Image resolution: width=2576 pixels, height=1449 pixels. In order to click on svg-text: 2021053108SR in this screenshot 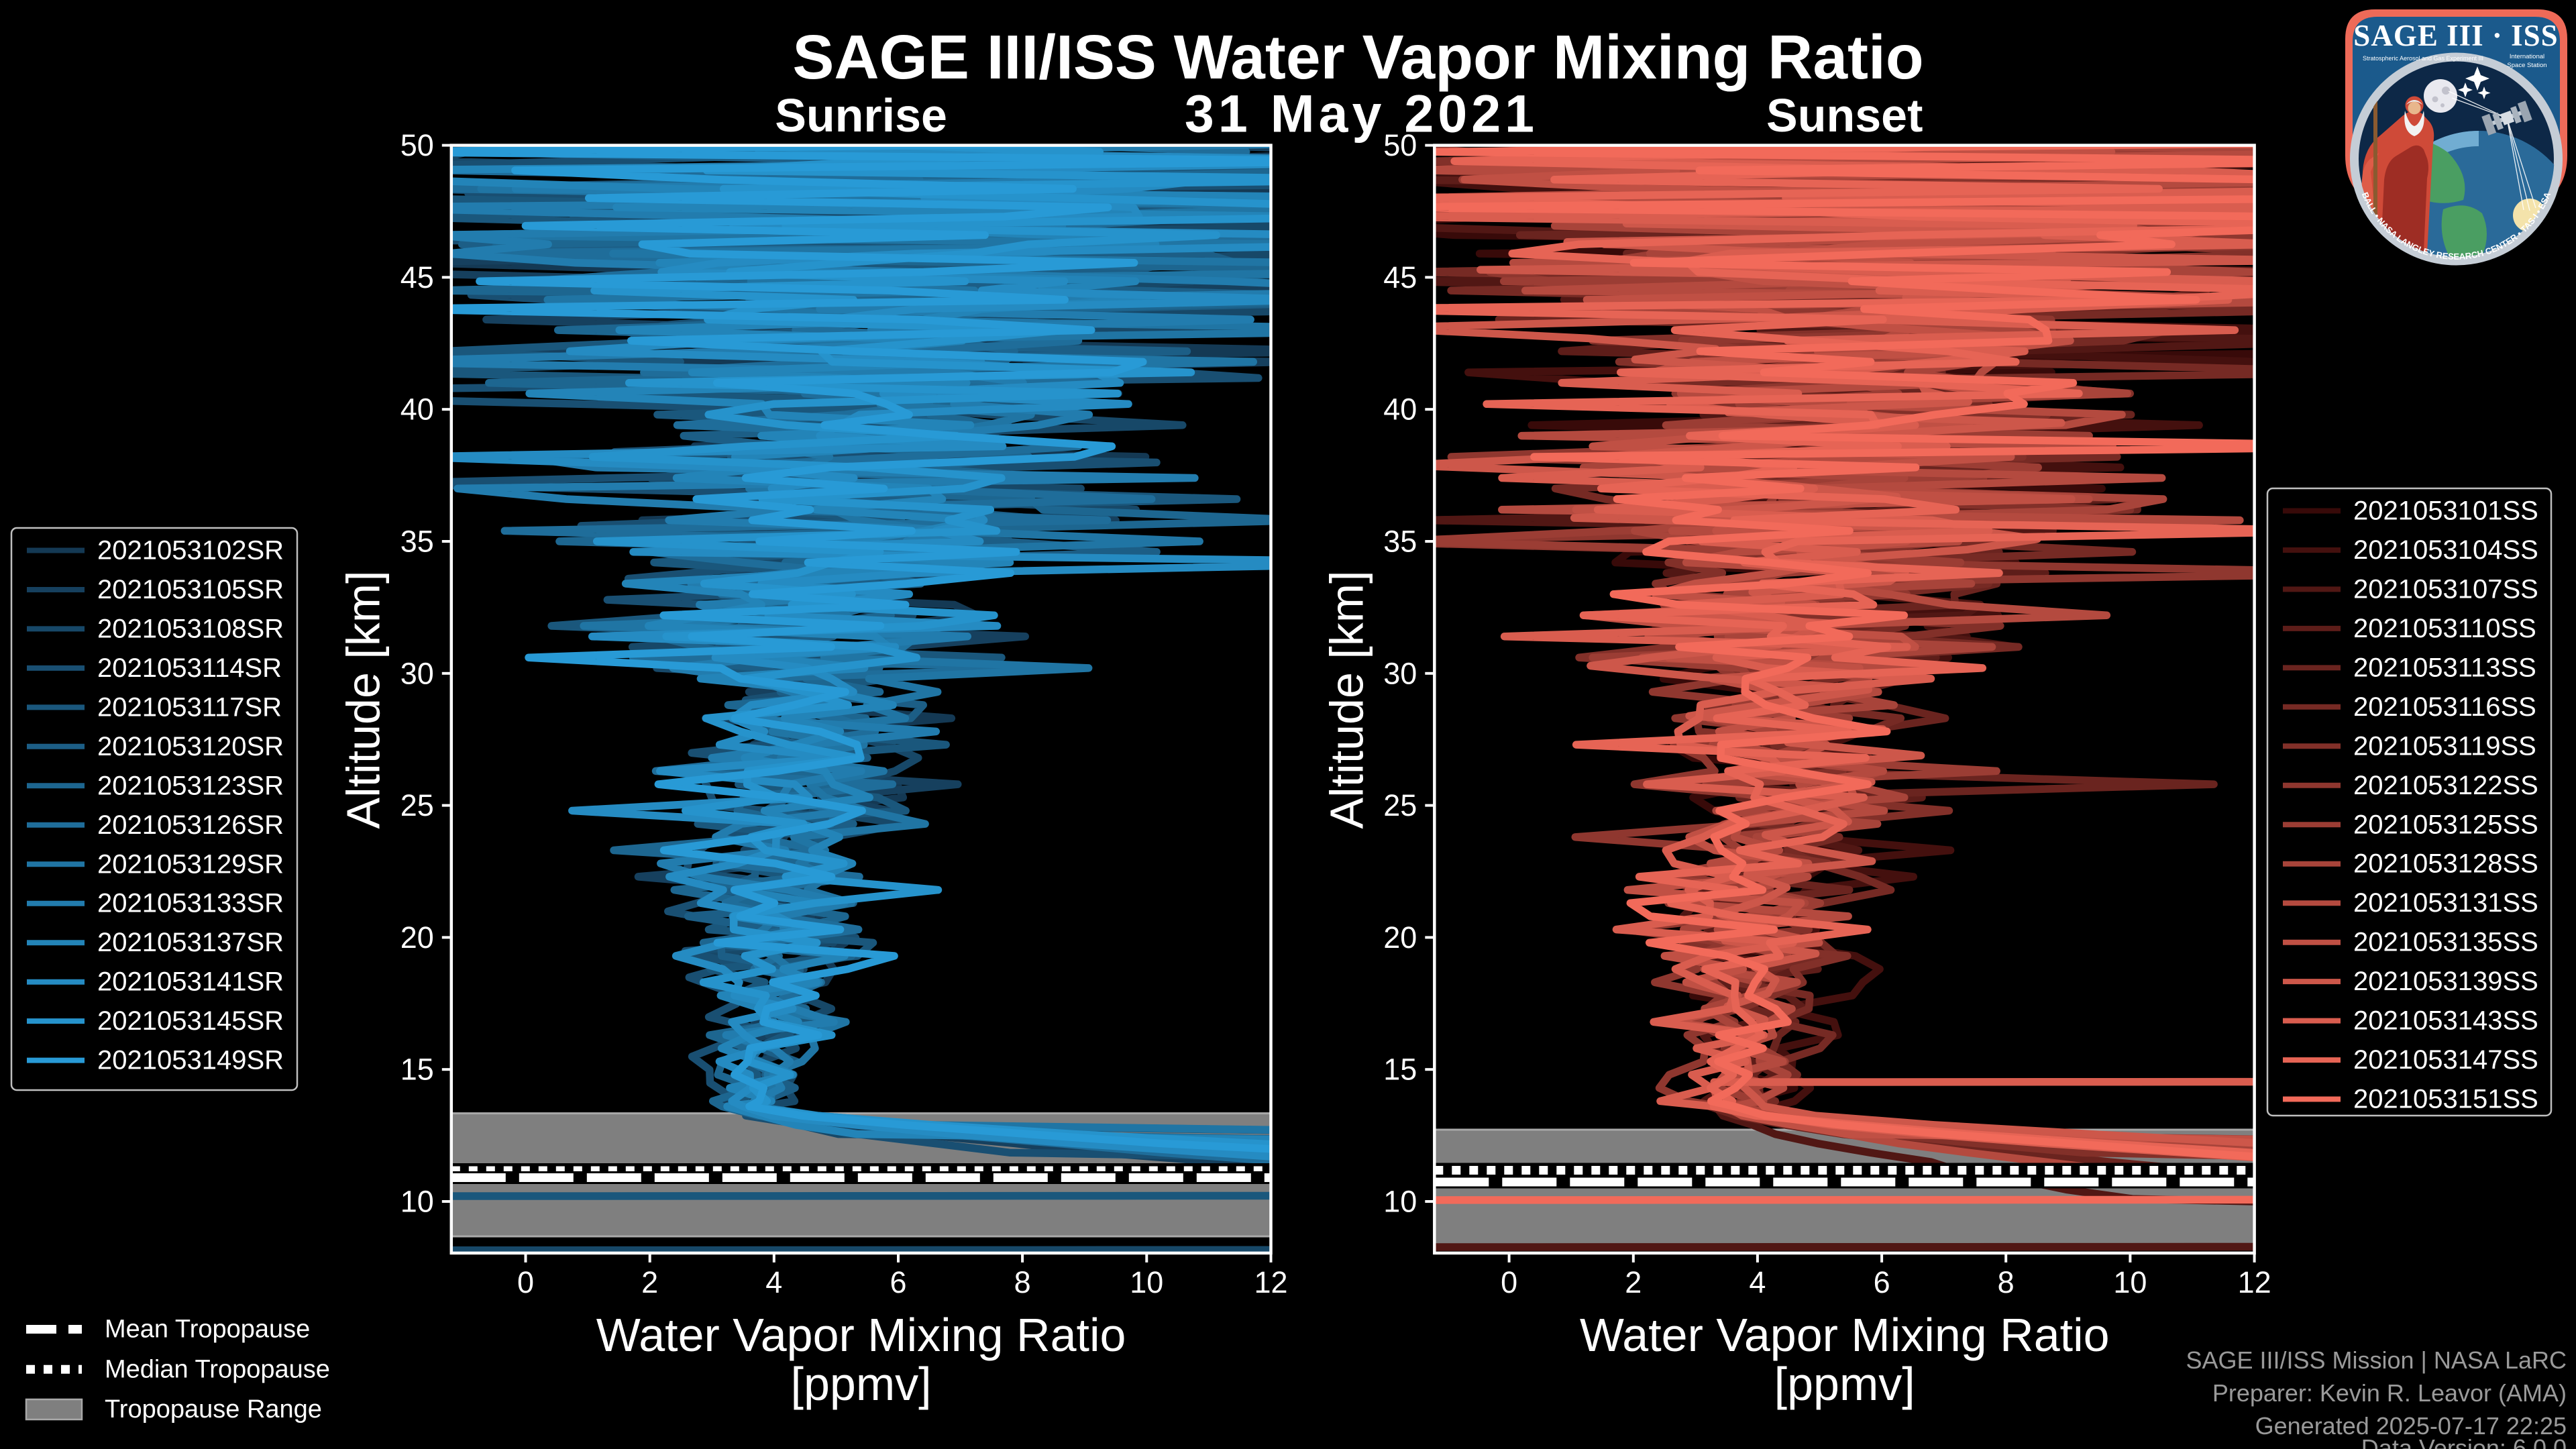, I will do `click(190, 628)`.